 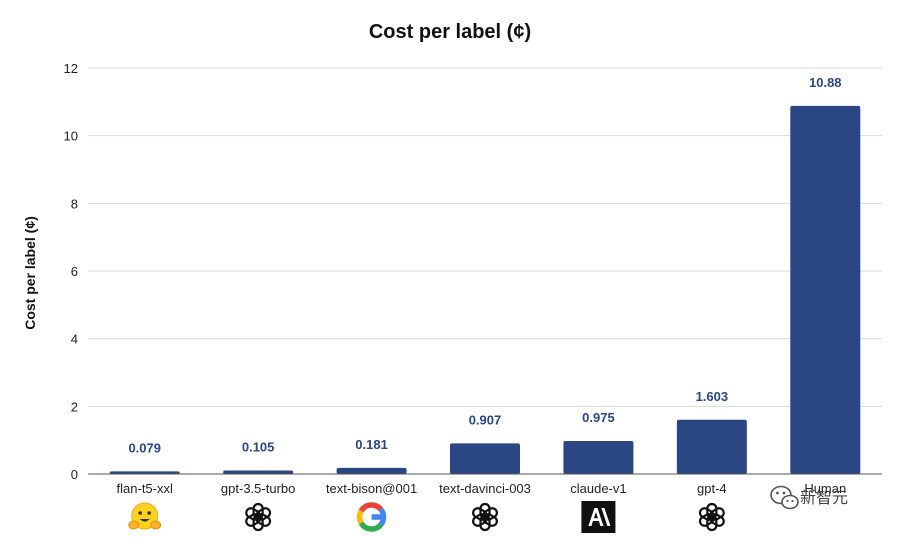 I want to click on y-tick-label: 6, so click(x=74, y=271).